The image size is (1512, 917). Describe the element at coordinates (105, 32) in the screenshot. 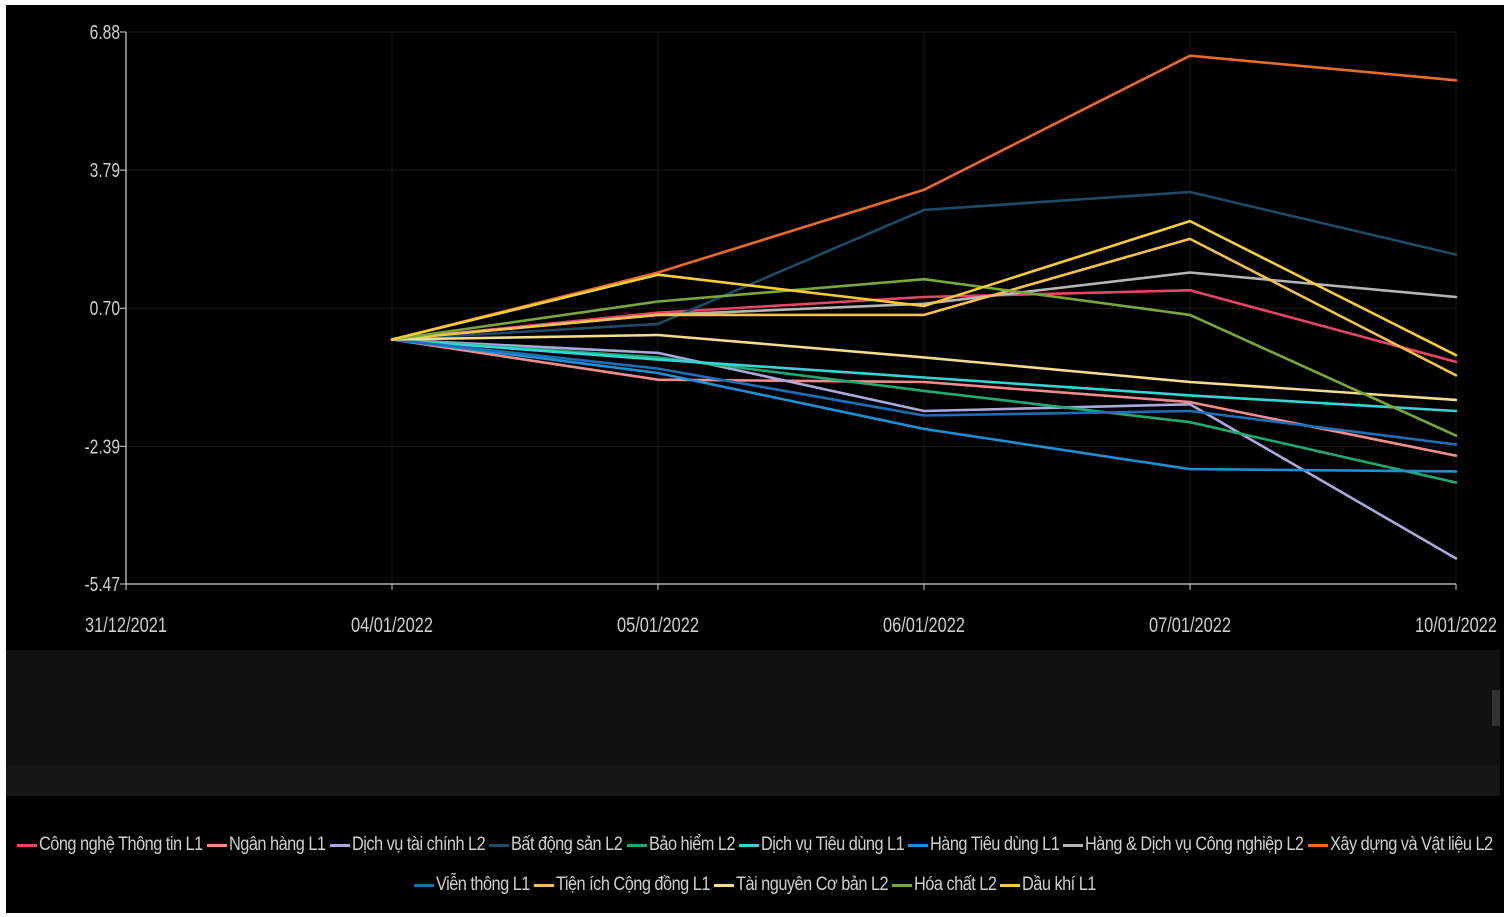

I see `y-tick-label: 6.88` at that location.